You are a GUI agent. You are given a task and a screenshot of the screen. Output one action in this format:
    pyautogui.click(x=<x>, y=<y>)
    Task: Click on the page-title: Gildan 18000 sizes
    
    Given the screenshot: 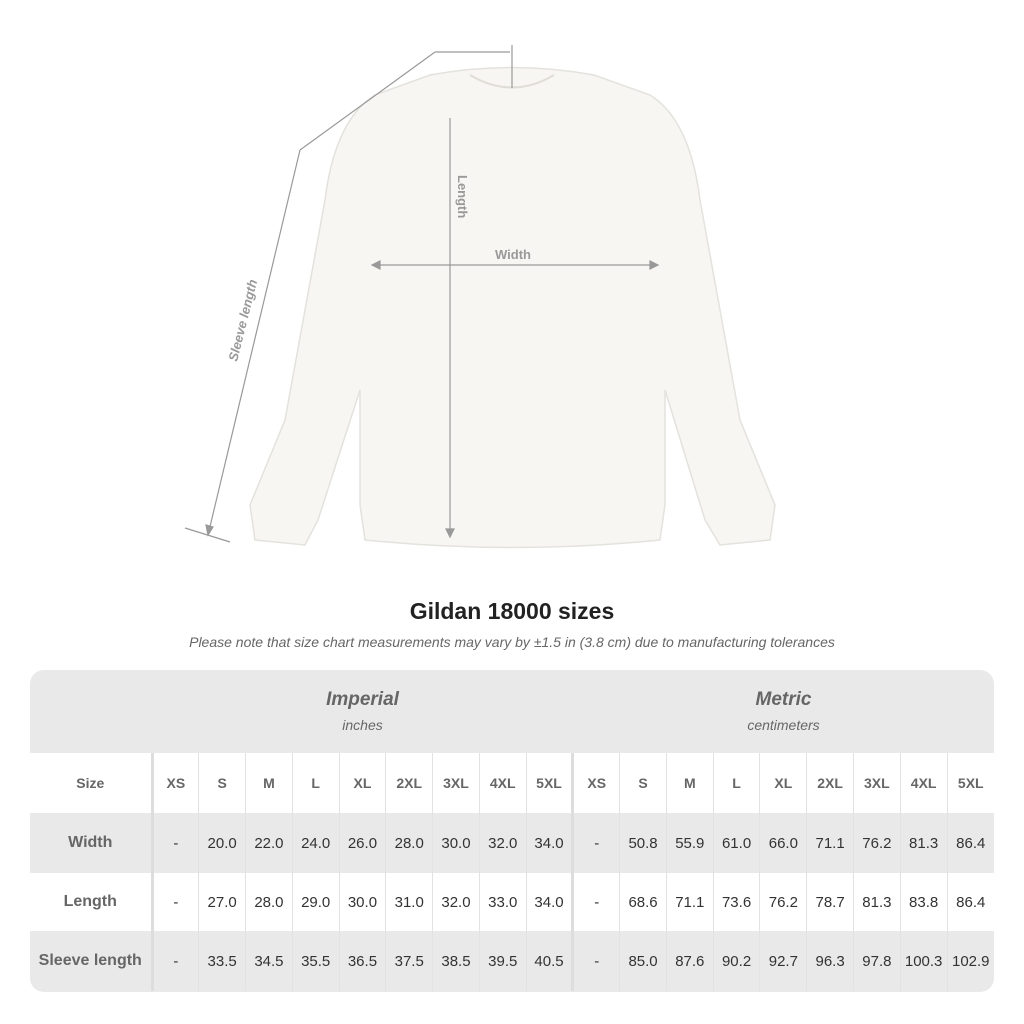 What is the action you would take?
    pyautogui.click(x=512, y=611)
    